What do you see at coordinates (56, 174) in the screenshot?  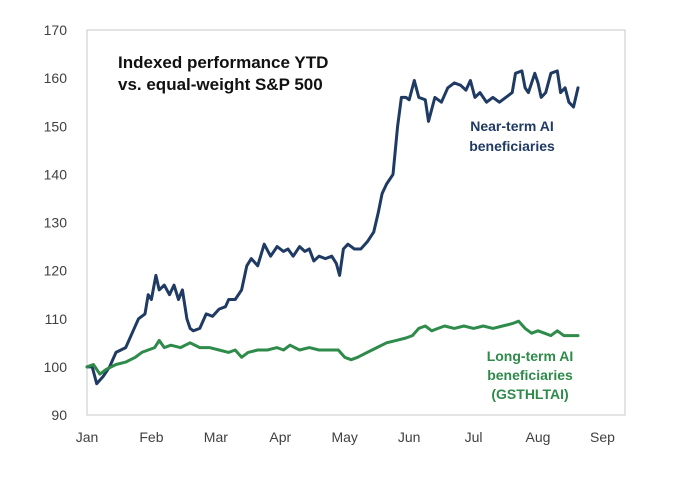 I see `y-tick-label: 140` at bounding box center [56, 174].